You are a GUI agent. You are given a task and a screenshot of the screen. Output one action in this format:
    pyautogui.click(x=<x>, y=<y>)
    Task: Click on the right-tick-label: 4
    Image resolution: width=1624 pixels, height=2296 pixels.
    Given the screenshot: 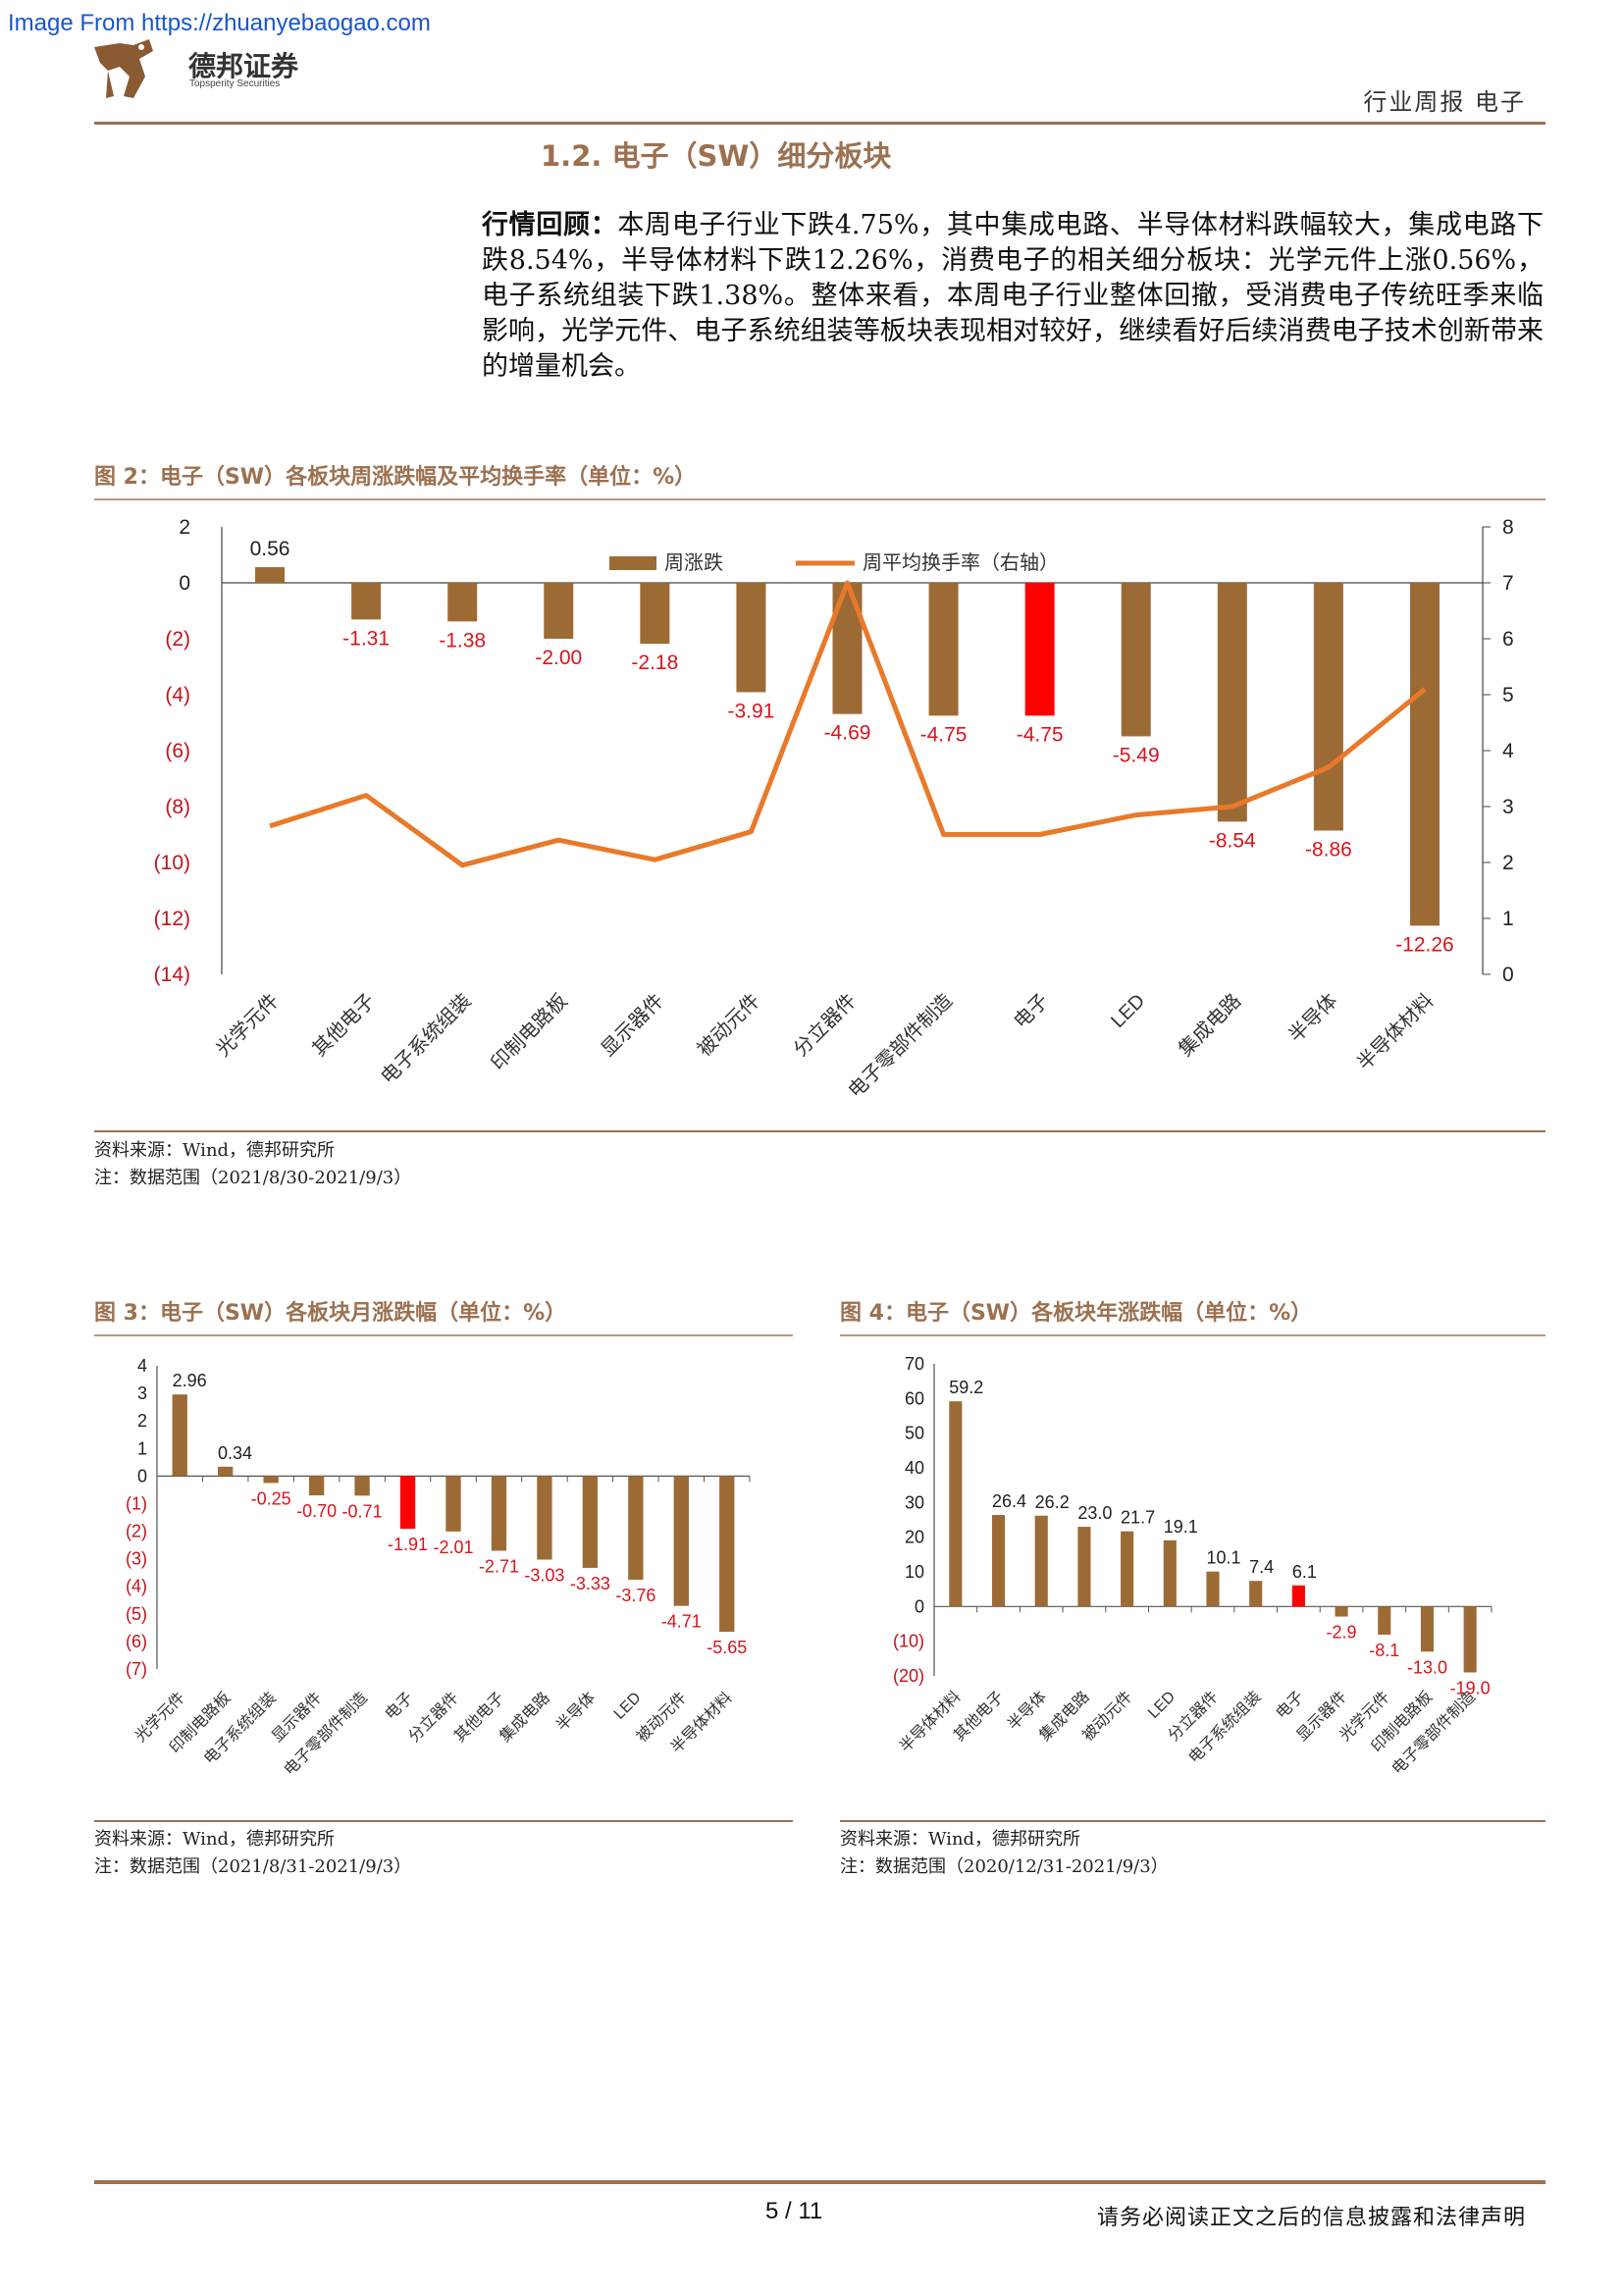 What is the action you would take?
    pyautogui.click(x=1508, y=751)
    